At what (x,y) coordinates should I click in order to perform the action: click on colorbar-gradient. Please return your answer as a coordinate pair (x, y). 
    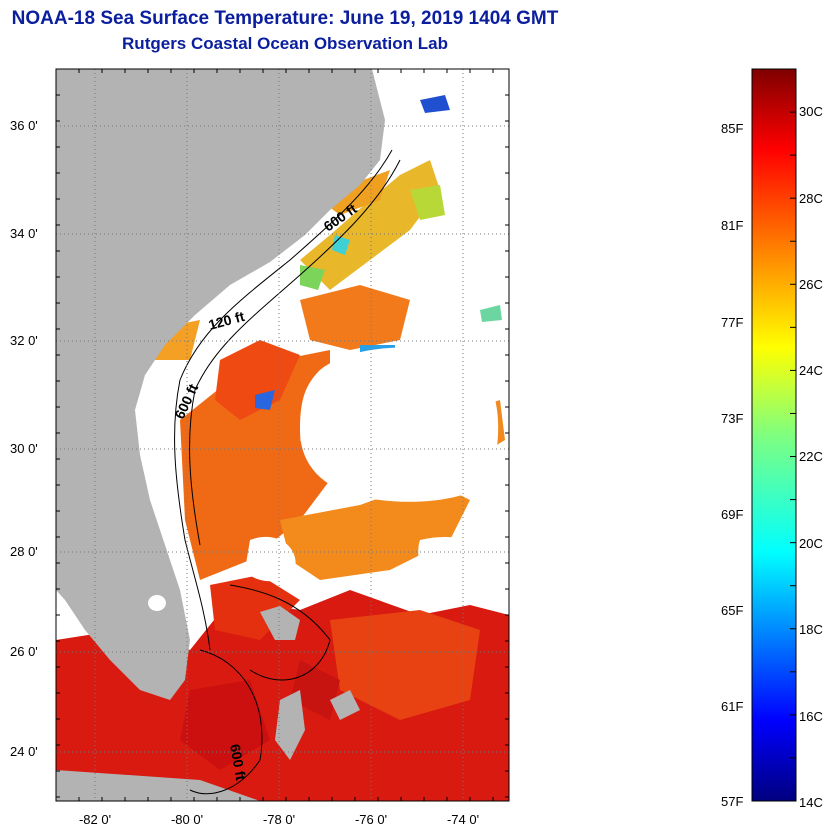
    Looking at the image, I should click on (774, 435).